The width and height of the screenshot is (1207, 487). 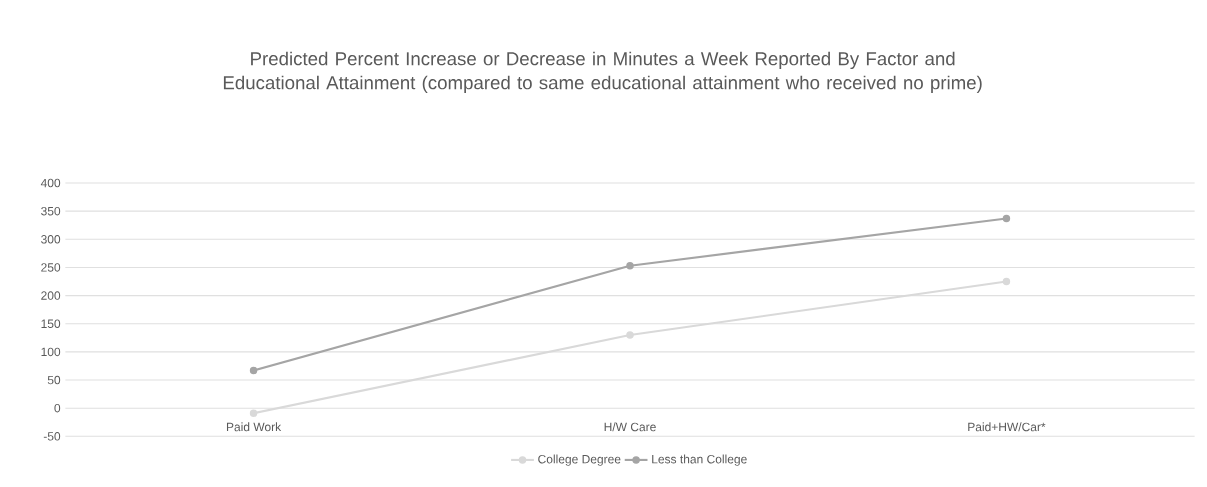 What do you see at coordinates (51, 211) in the screenshot?
I see `y-tick-label: 350` at bounding box center [51, 211].